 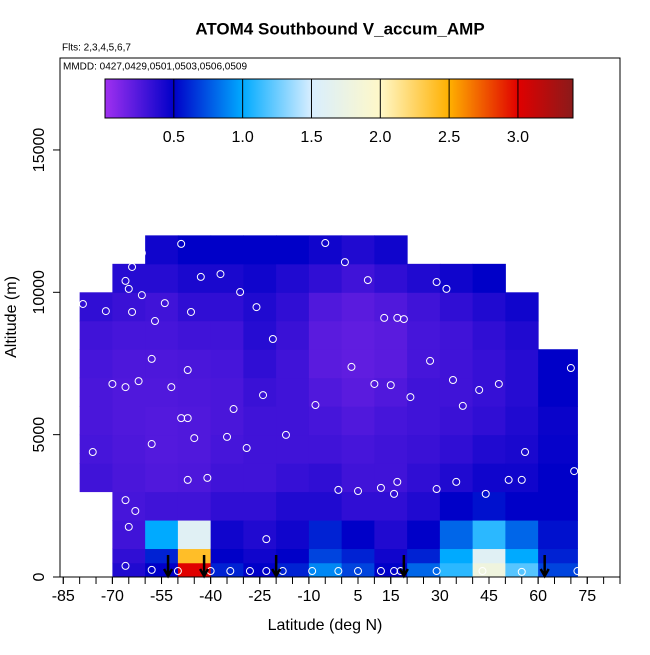 I want to click on colorbar-tick-label: 3.0, so click(x=518, y=137).